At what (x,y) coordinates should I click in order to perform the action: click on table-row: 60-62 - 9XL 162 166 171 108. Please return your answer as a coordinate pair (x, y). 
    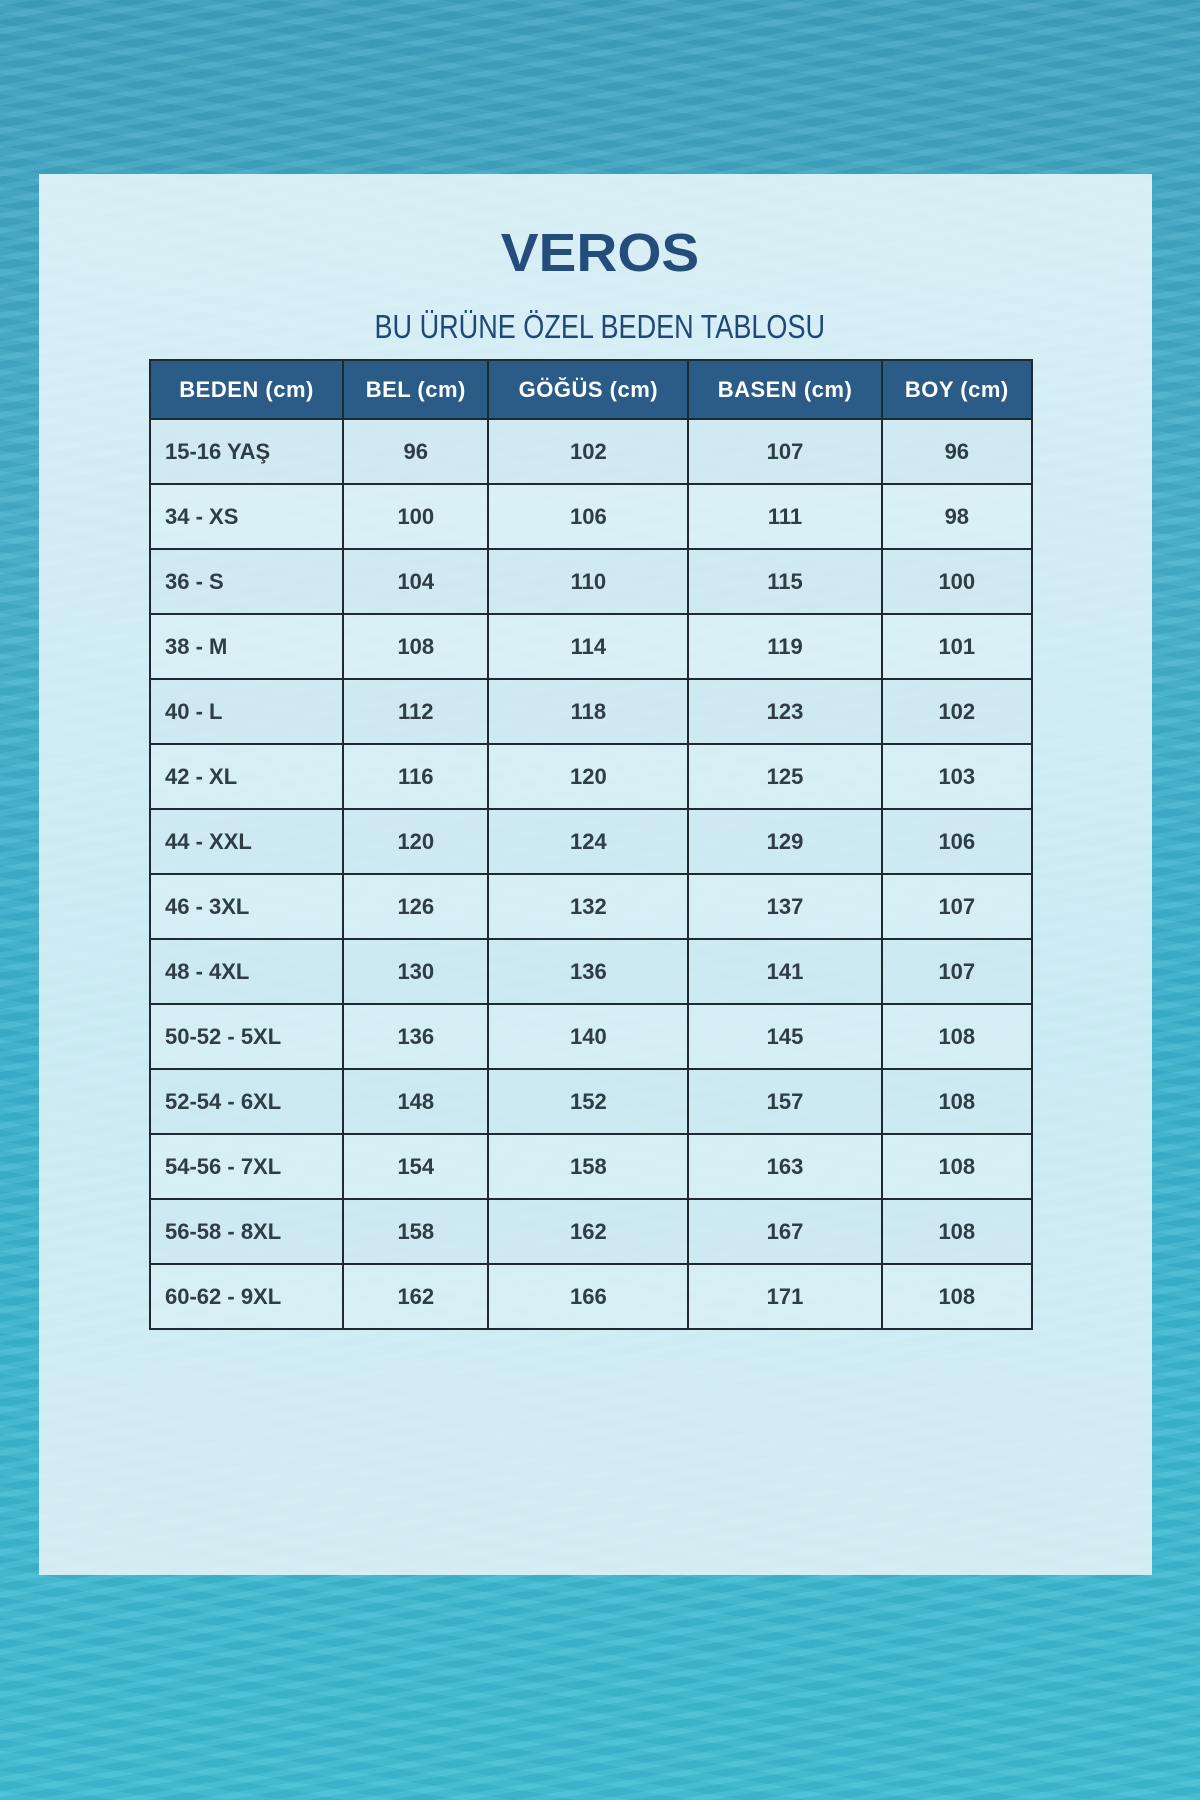
    Looking at the image, I should click on (591, 1296).